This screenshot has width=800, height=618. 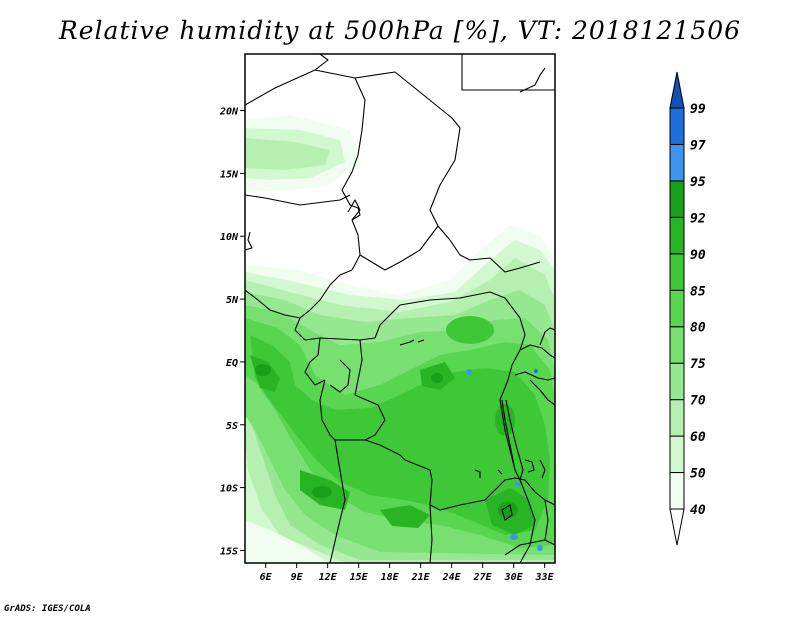 I want to click on grads-credit: GrADS: IGES/COLA, so click(x=47, y=609).